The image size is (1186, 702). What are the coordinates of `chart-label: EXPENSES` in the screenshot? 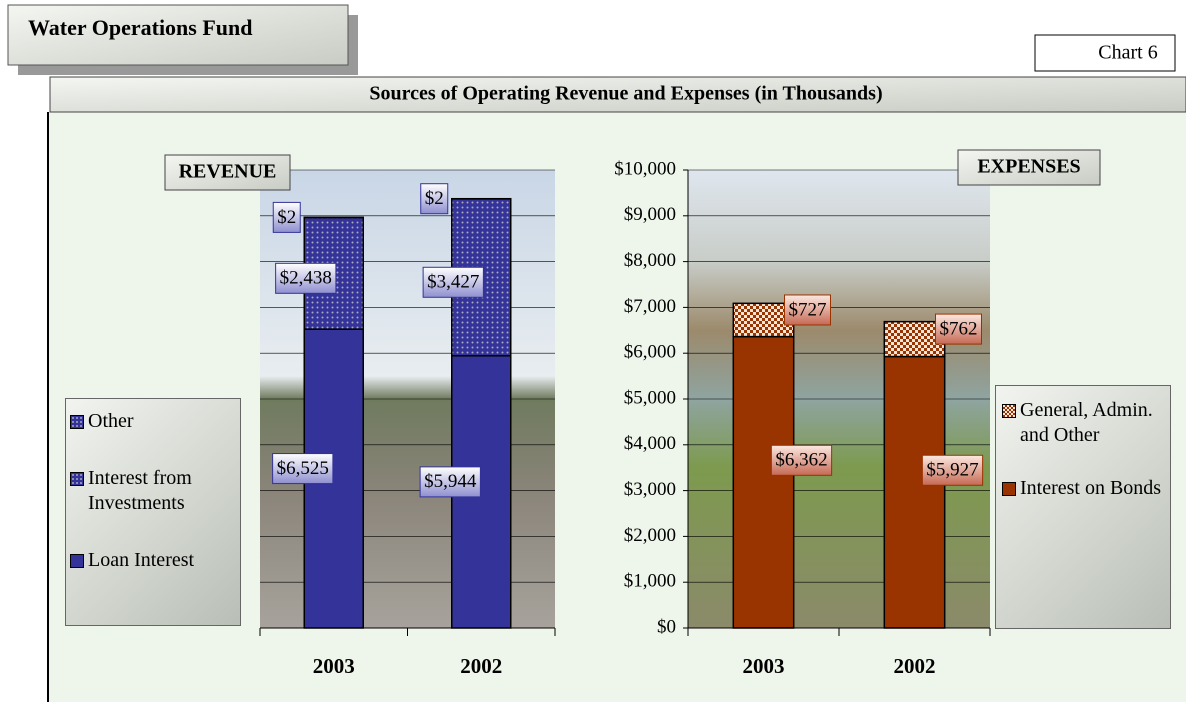 It's located at (1028, 167).